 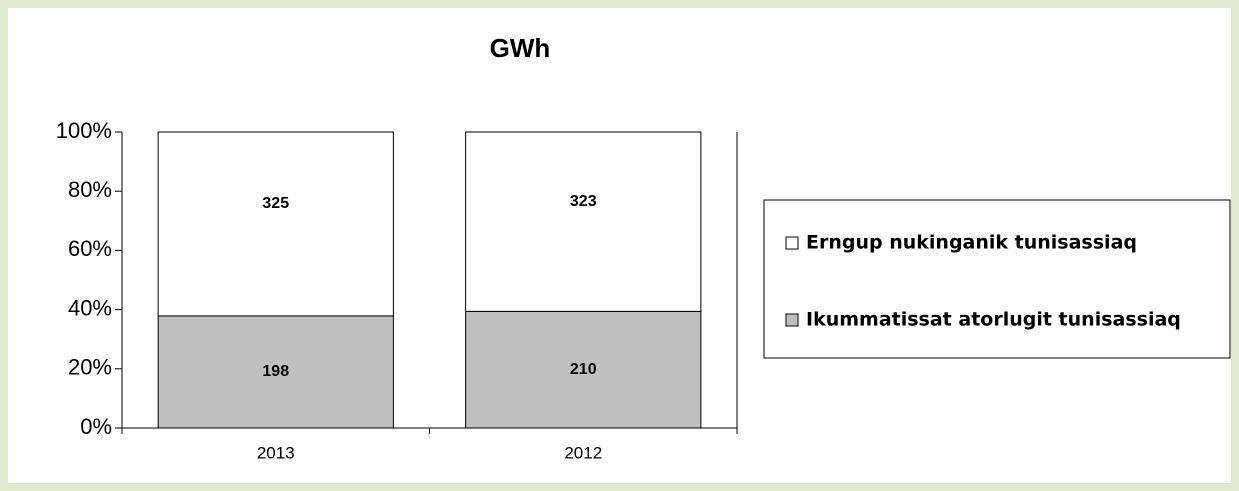 What do you see at coordinates (276, 452) in the screenshot?
I see `x-tick-label: 2013` at bounding box center [276, 452].